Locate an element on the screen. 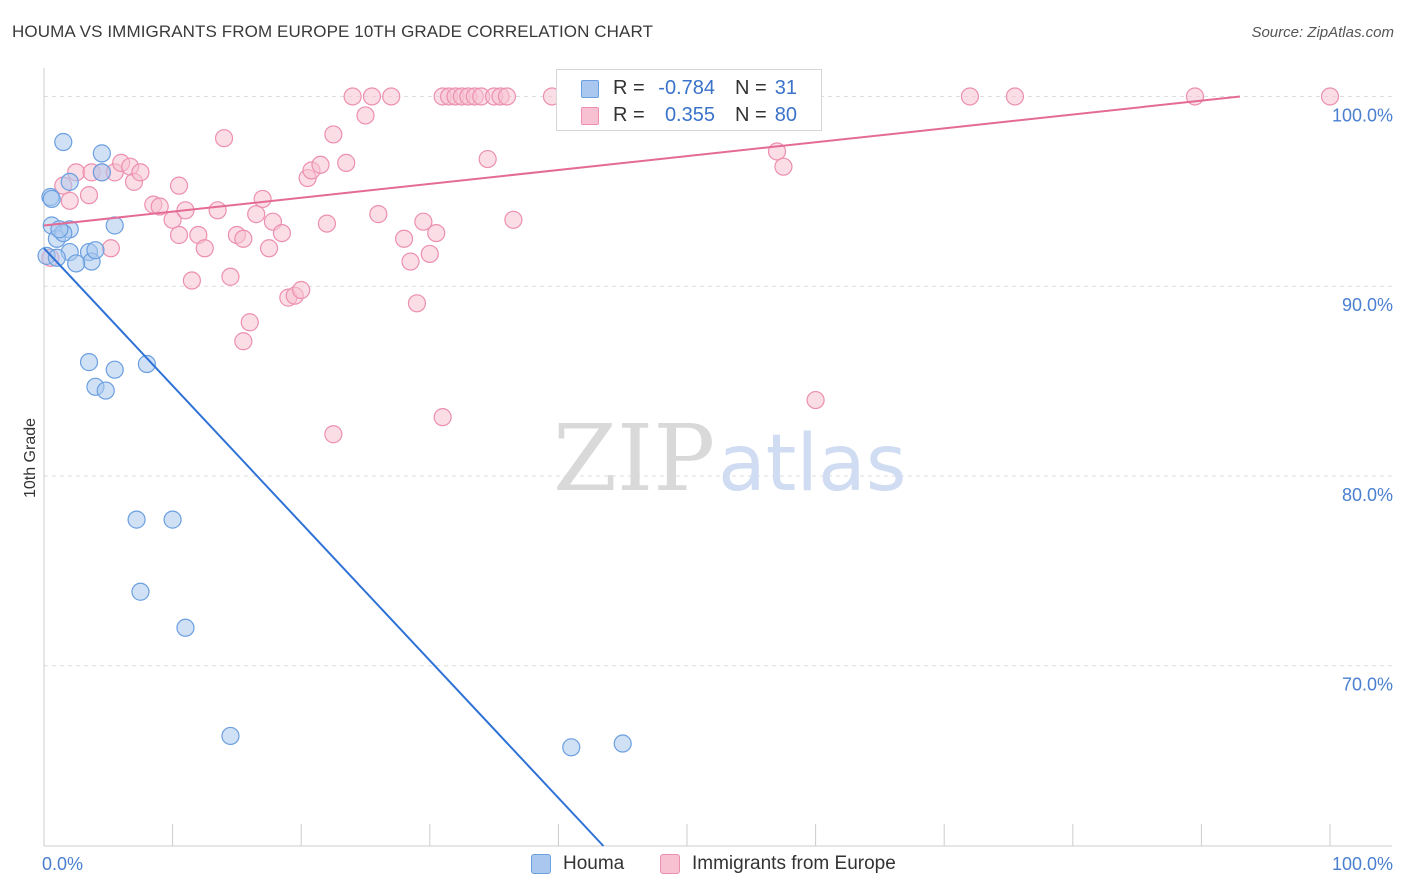  y-tick-label: 70.0% is located at coordinates (1367, 685).